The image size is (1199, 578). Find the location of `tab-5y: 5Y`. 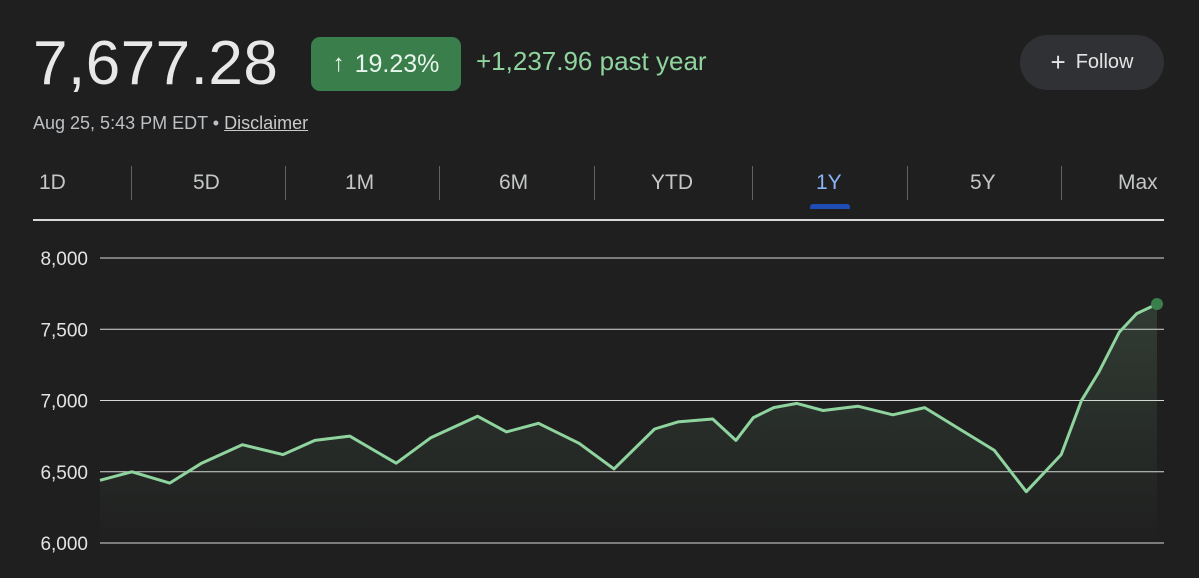

tab-5y: 5Y is located at coordinates (983, 182).